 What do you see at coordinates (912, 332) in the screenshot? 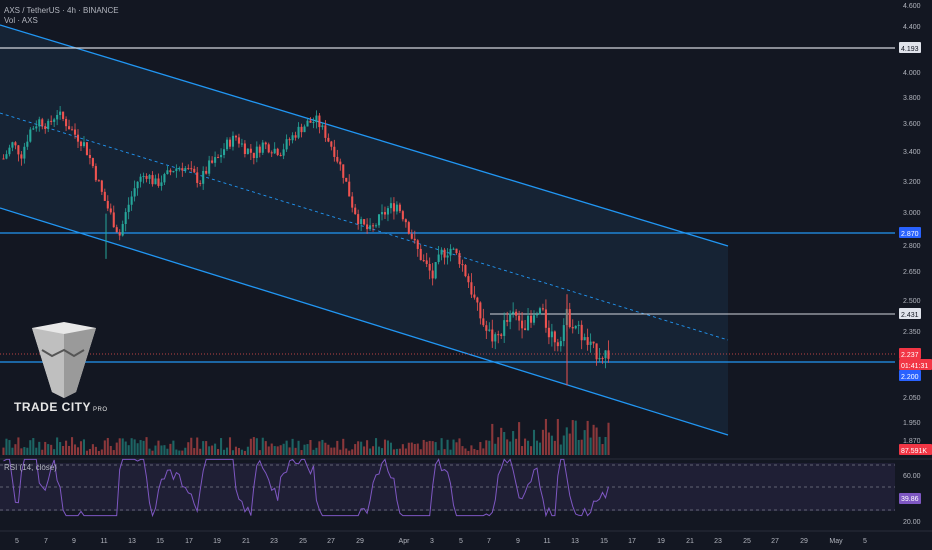
I see `price-axis-tick: 2.350` at bounding box center [912, 332].